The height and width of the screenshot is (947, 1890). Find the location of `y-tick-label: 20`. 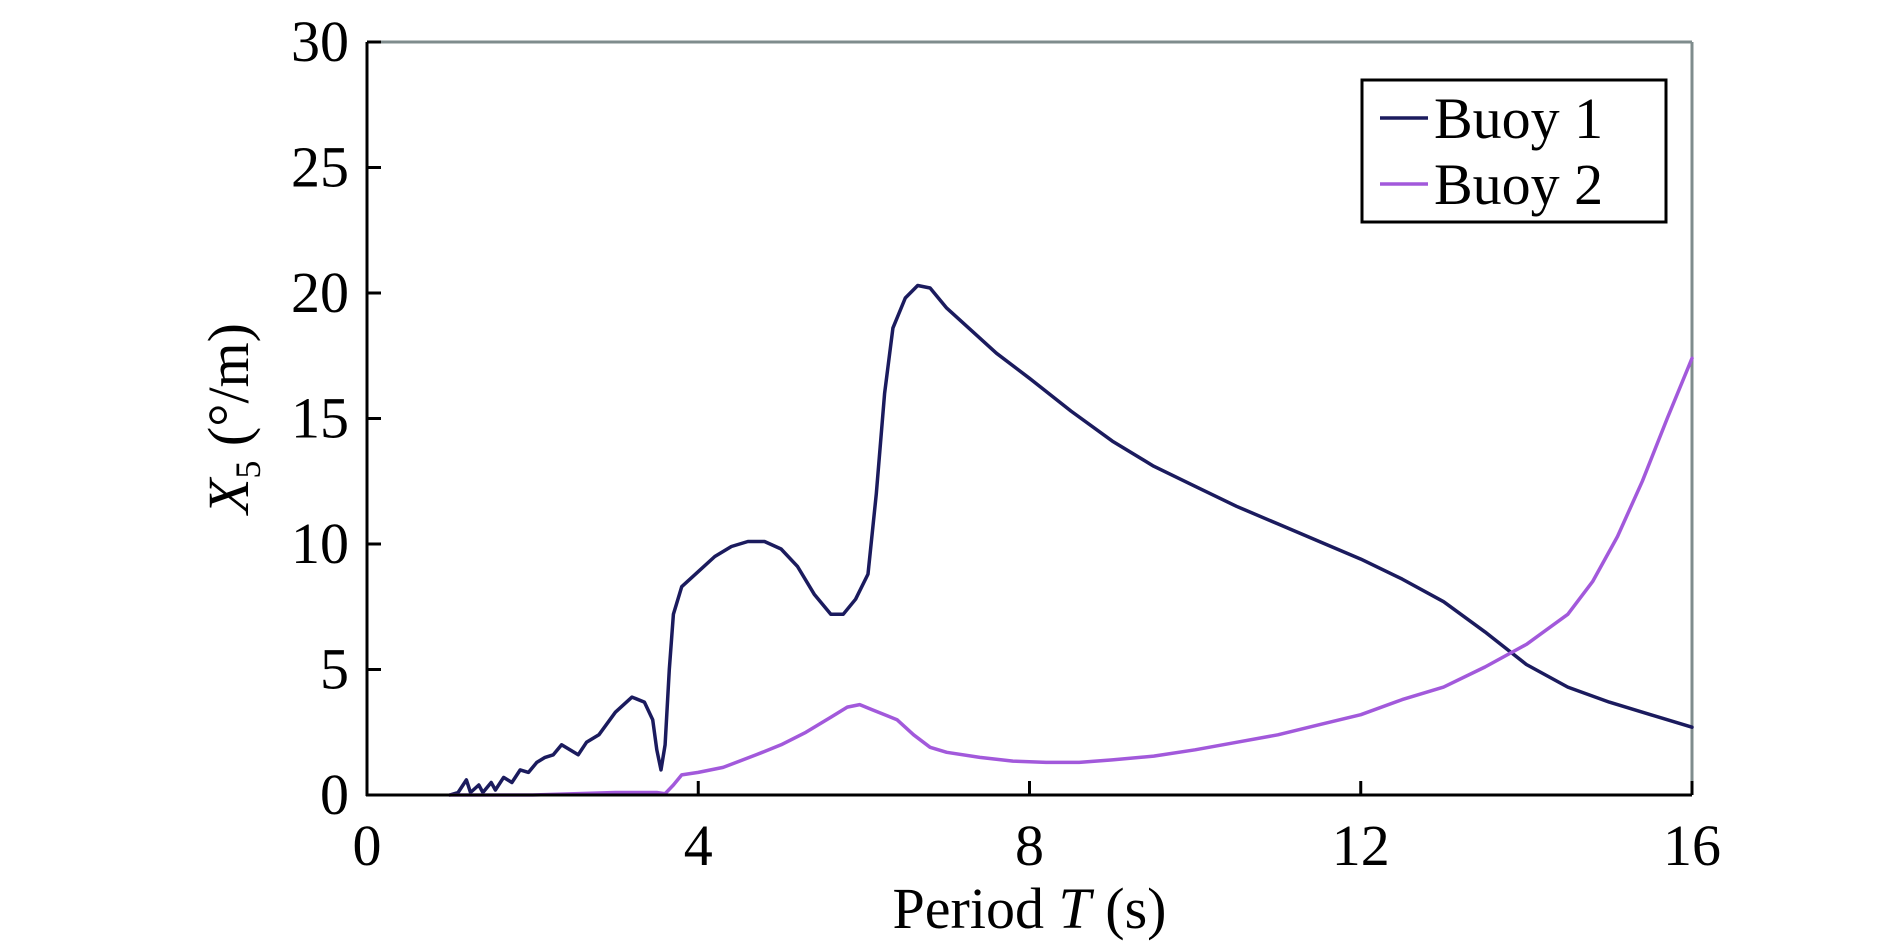

y-tick-label: 20 is located at coordinates (320, 292).